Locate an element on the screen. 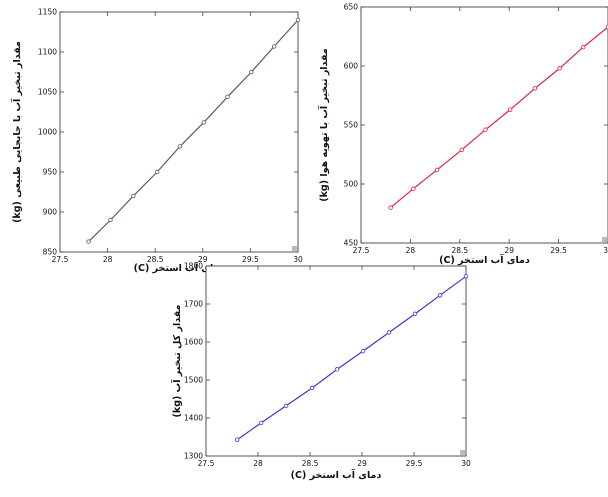  y-tick-label: 1100 is located at coordinates (47, 52).